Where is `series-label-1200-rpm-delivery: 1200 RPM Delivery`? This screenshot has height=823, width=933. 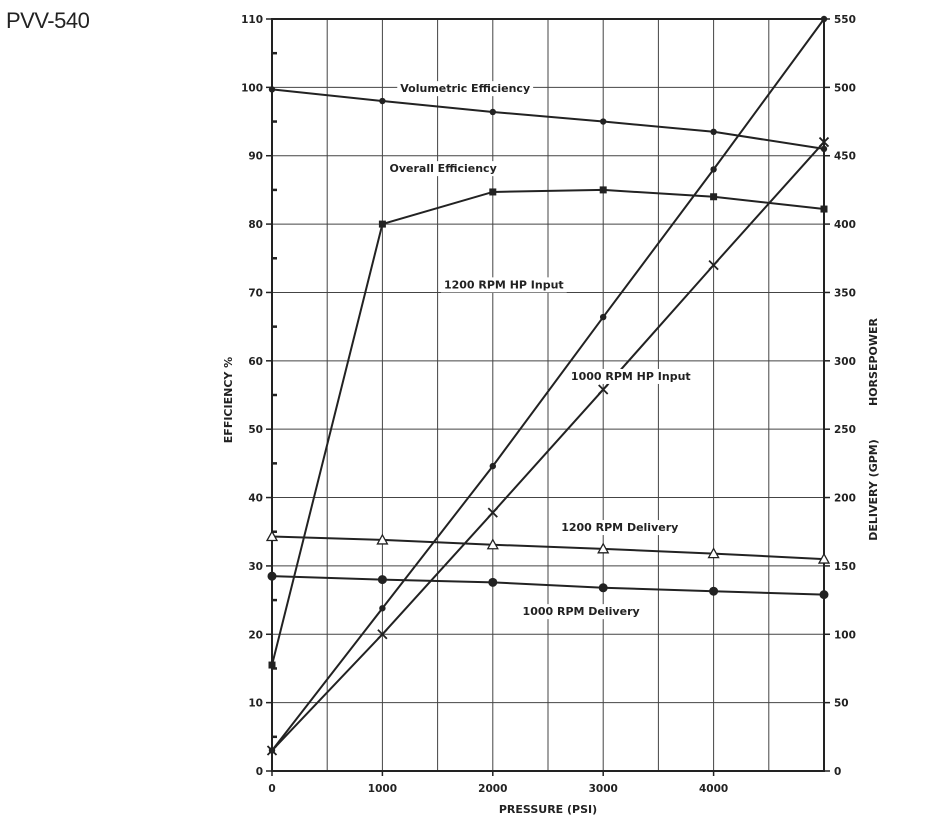 series-label-1200-rpm-delivery: 1200 RPM Delivery is located at coordinates (619, 527).